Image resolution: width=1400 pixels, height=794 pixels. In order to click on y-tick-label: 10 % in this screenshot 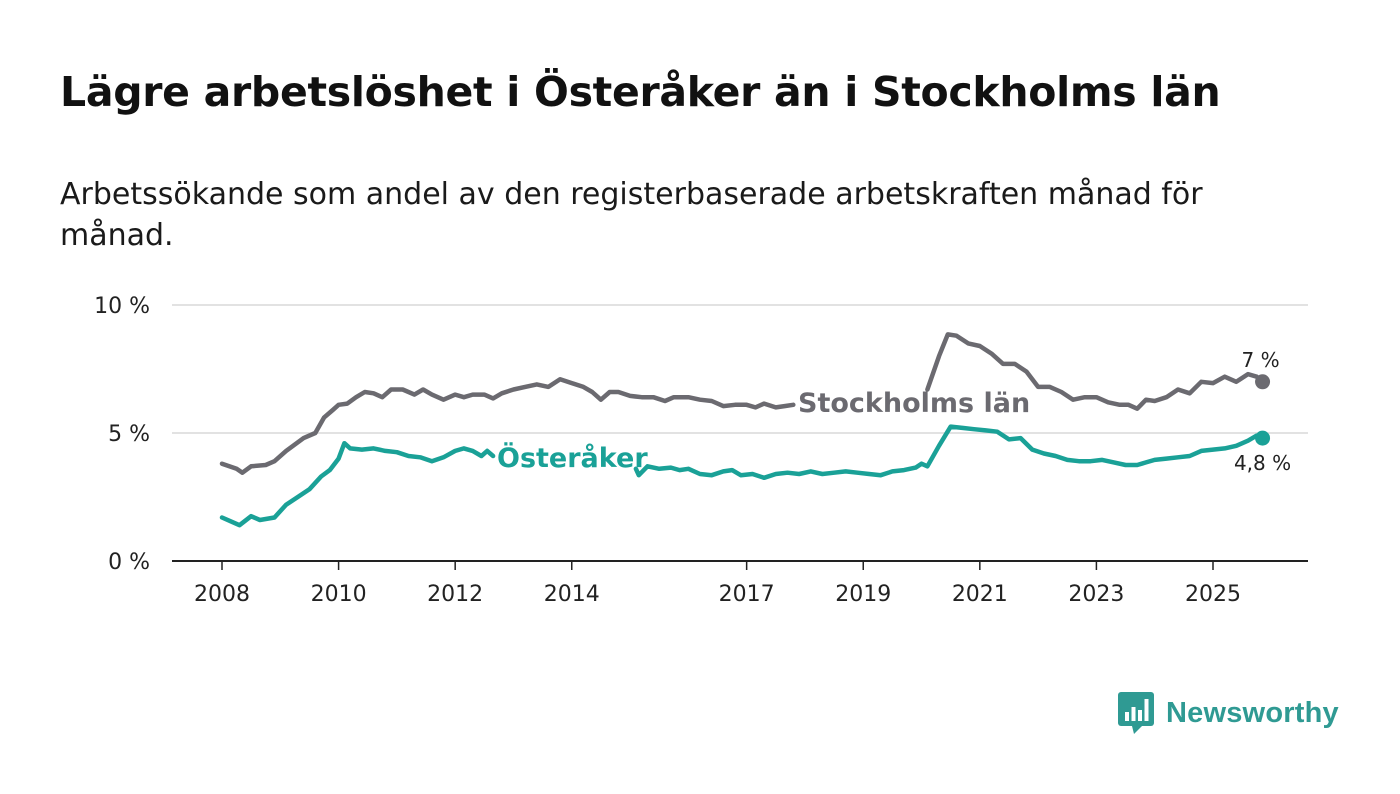, I will do `click(122, 306)`.